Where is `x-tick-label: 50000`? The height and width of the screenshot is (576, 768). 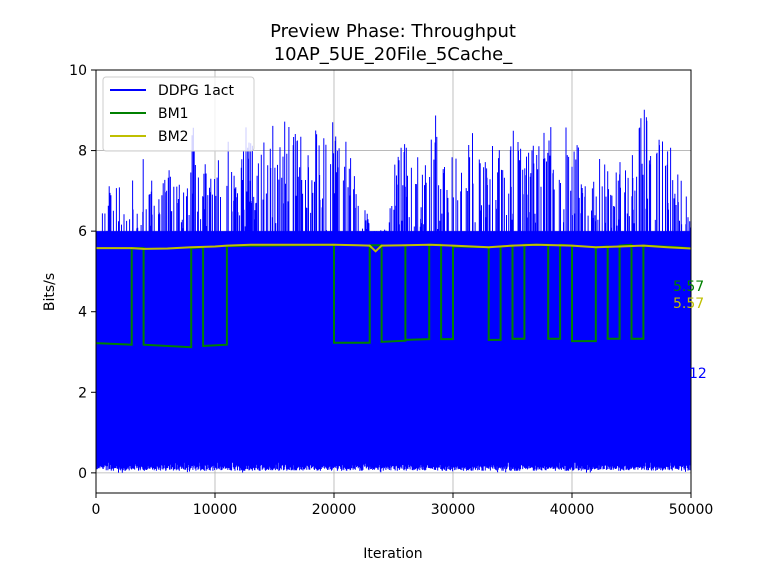
x-tick-label: 50000 is located at coordinates (691, 510).